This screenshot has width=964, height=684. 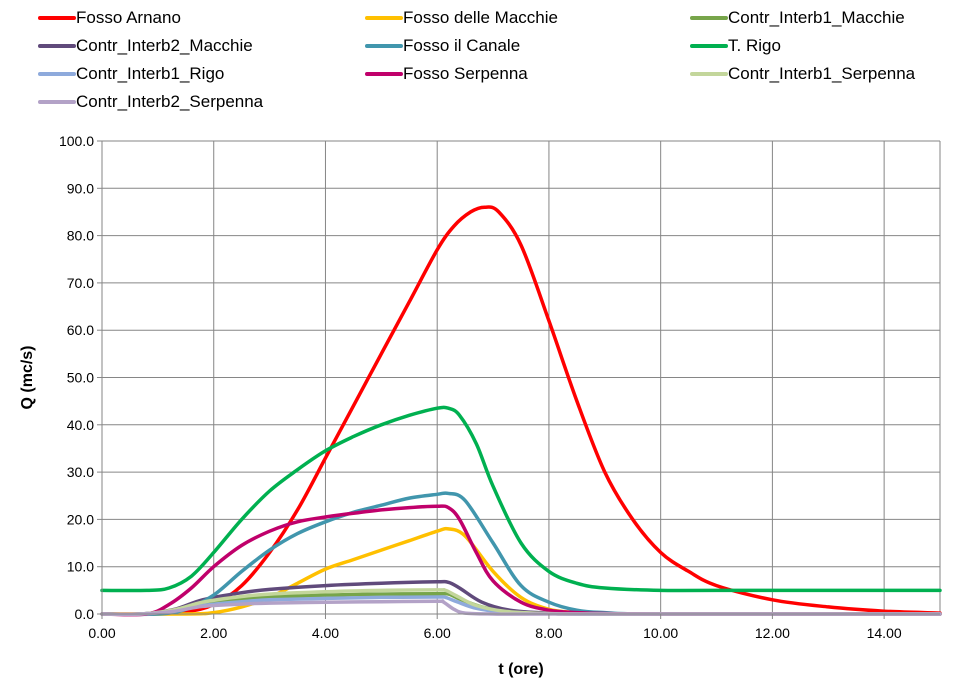 What do you see at coordinates (80, 283) in the screenshot?
I see `y-tick-label: 70.0` at bounding box center [80, 283].